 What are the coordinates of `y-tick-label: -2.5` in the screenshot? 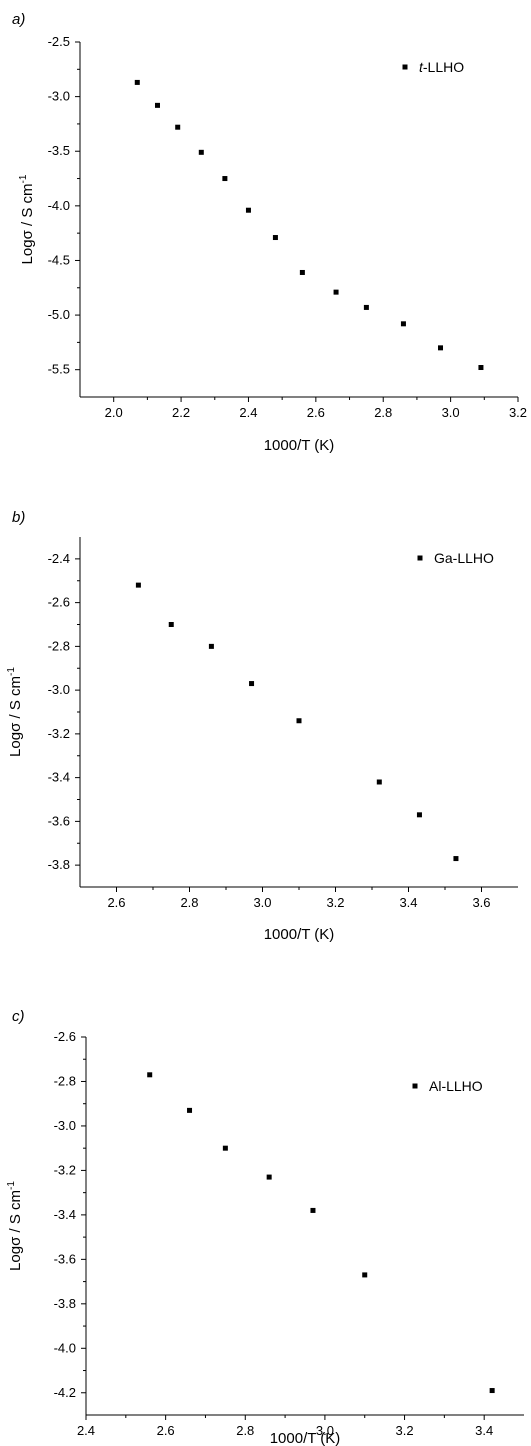 It's located at (59, 41).